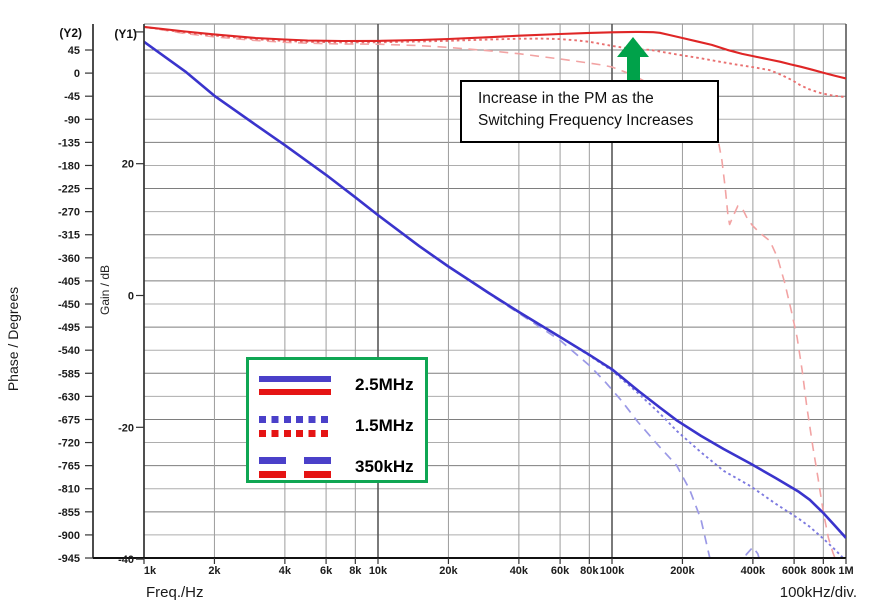 The height and width of the screenshot is (614, 869). What do you see at coordinates (519, 571) in the screenshot?
I see `freq-tick-label: 40k` at bounding box center [519, 571].